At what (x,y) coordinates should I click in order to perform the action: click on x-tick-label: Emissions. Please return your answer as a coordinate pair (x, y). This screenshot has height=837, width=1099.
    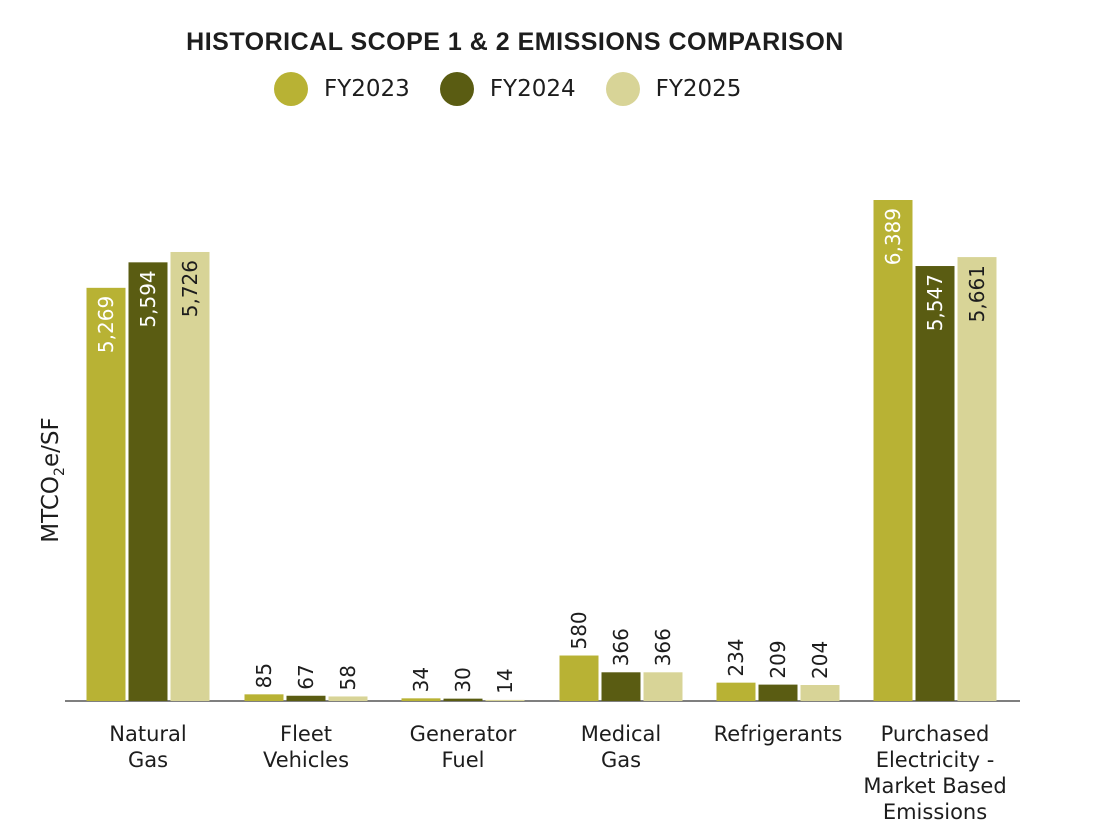
    Looking at the image, I should click on (935, 812).